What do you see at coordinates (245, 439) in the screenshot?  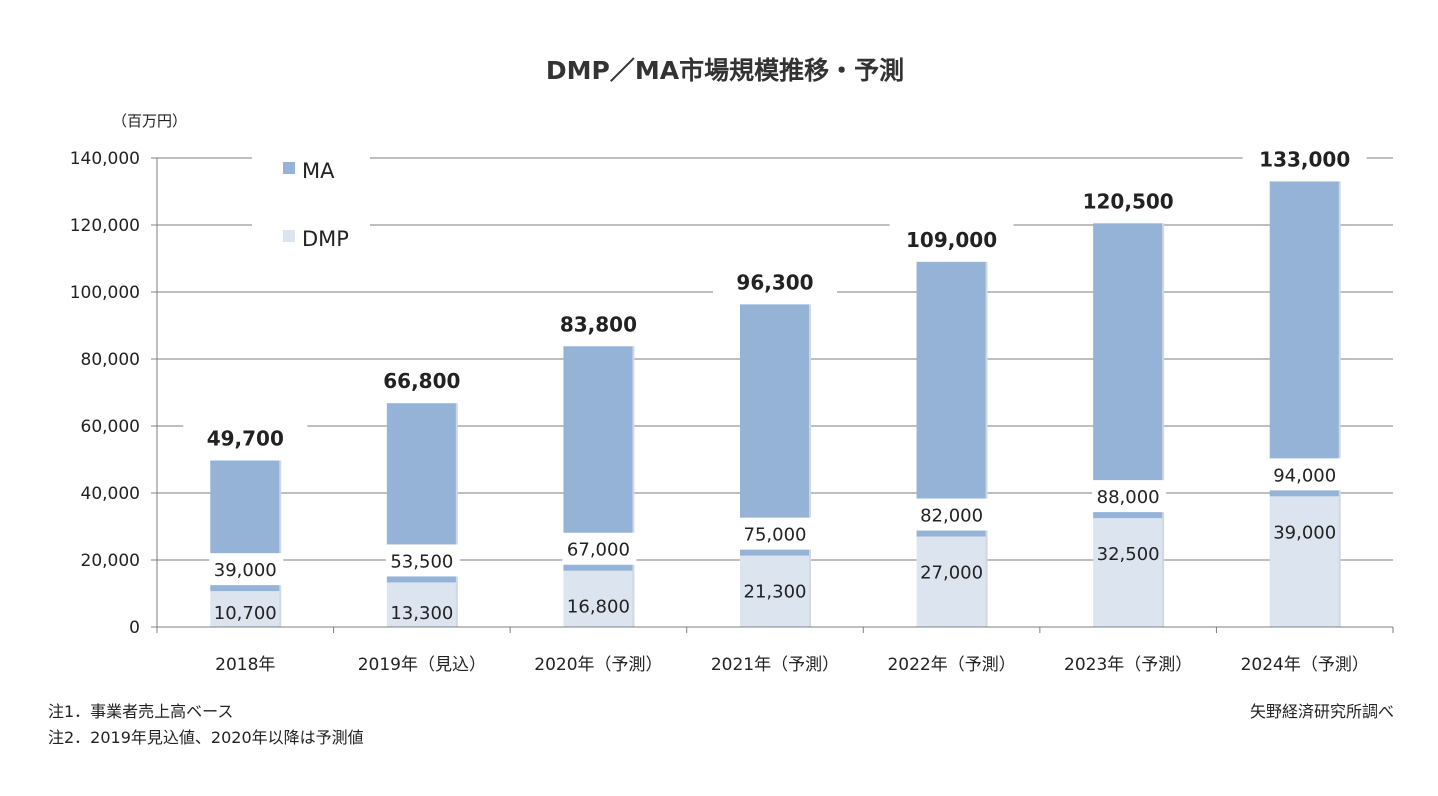 I see `total-value-label: 49,700` at bounding box center [245, 439].